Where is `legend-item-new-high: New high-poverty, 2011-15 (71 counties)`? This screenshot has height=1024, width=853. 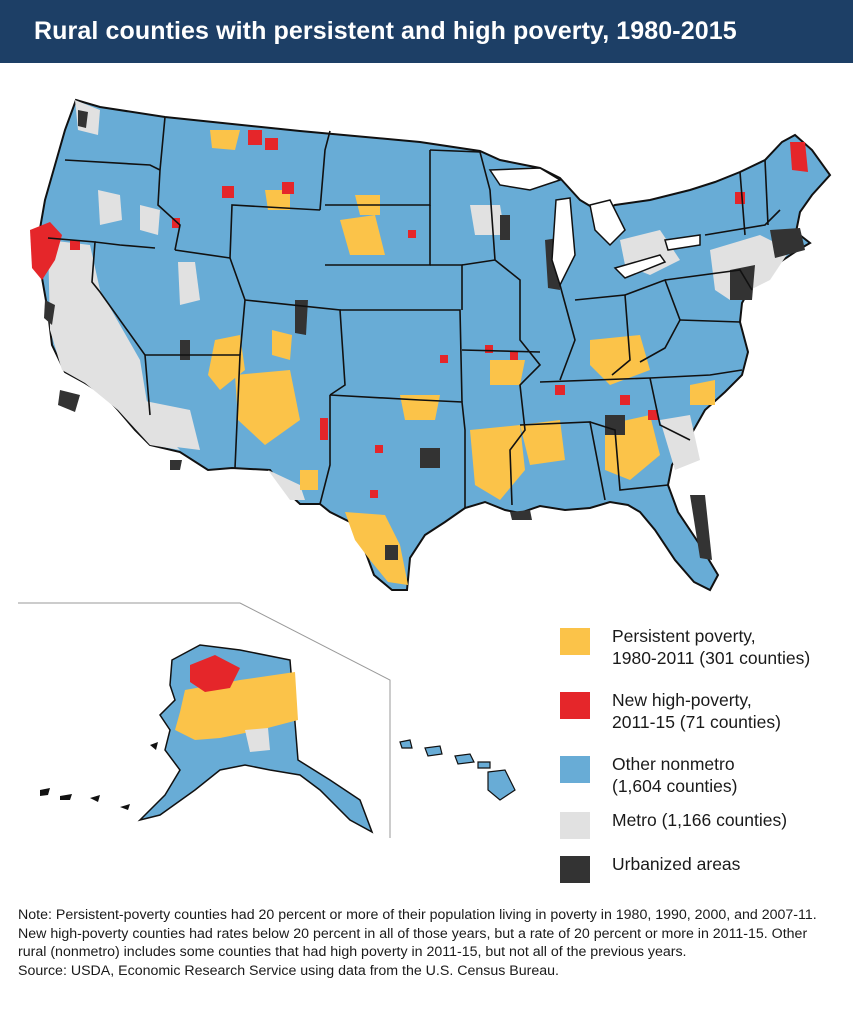 legend-item-new-high: New high-poverty, 2011-15 (71 counties) is located at coordinates (670, 711).